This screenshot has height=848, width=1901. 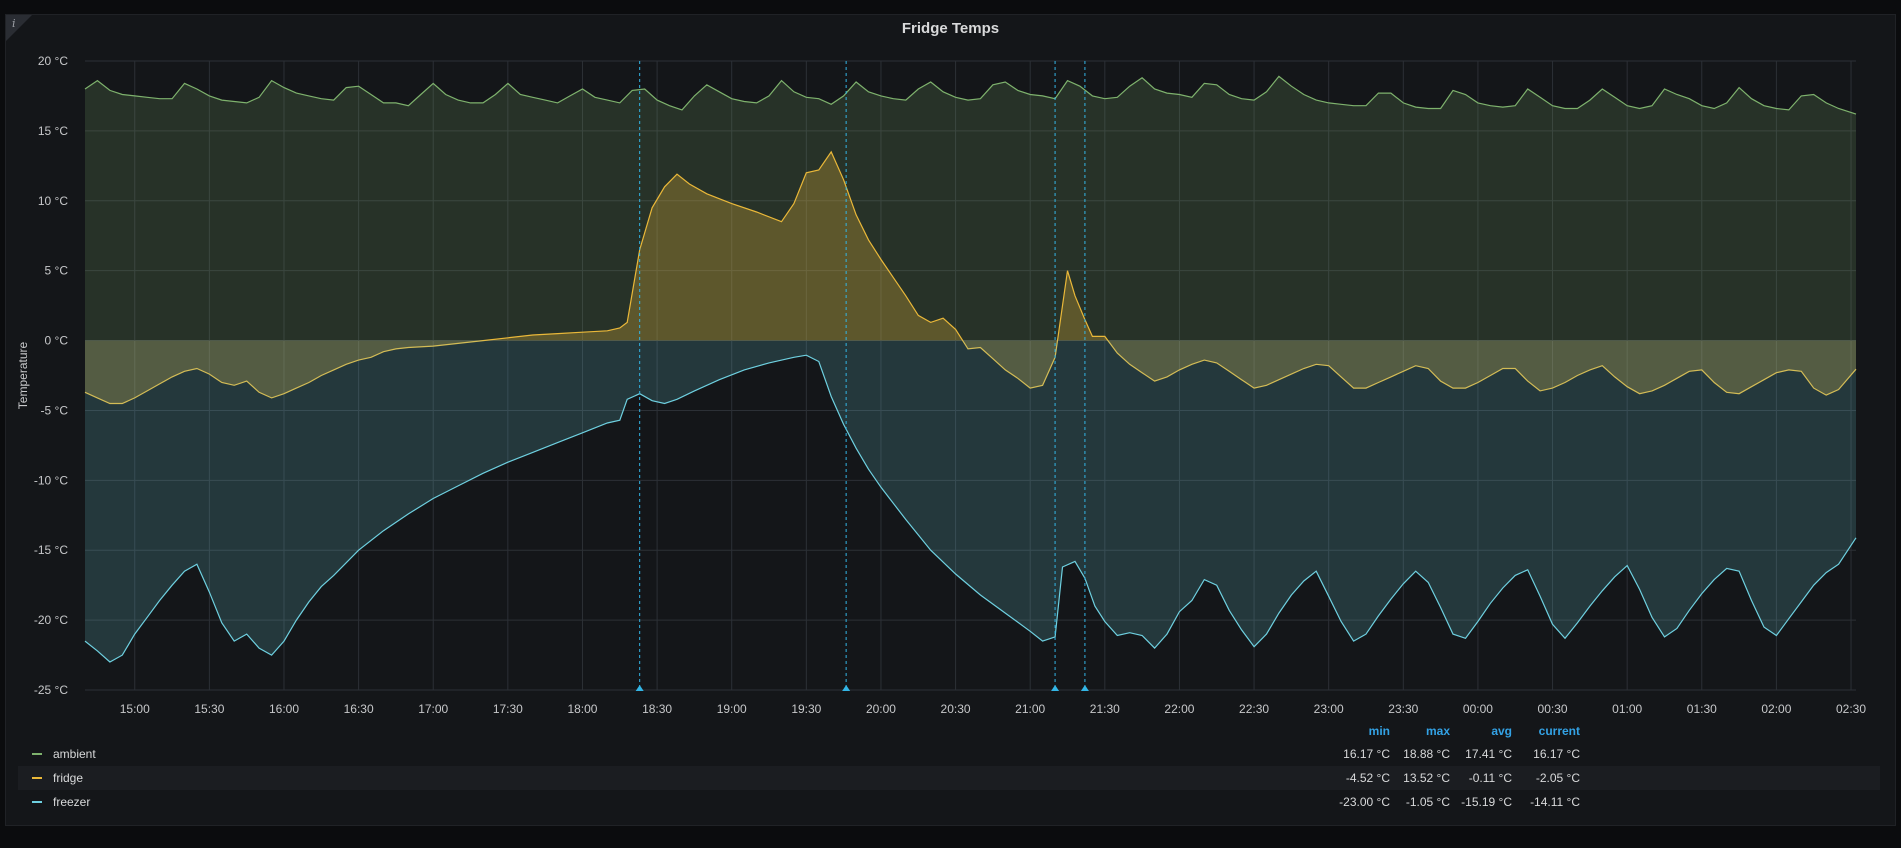 I want to click on legend-min: -23.00 °C, so click(x=1364, y=802).